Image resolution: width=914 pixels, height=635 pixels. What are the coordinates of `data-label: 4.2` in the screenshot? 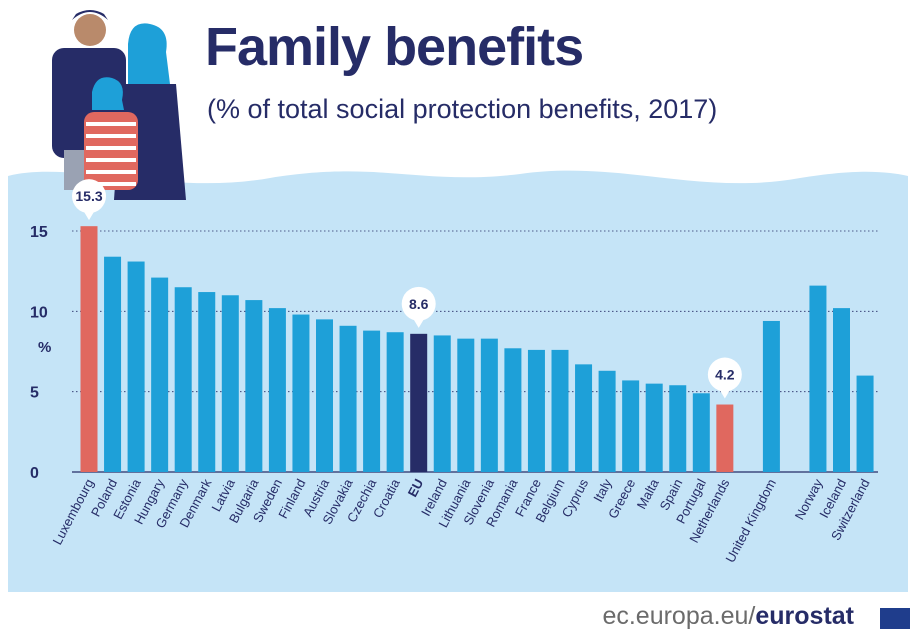 It's located at (725, 375).